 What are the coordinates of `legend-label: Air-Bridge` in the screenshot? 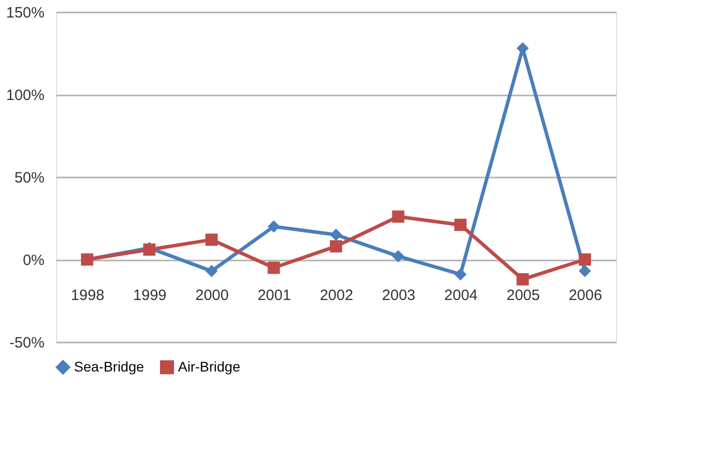 It's located at (209, 366).